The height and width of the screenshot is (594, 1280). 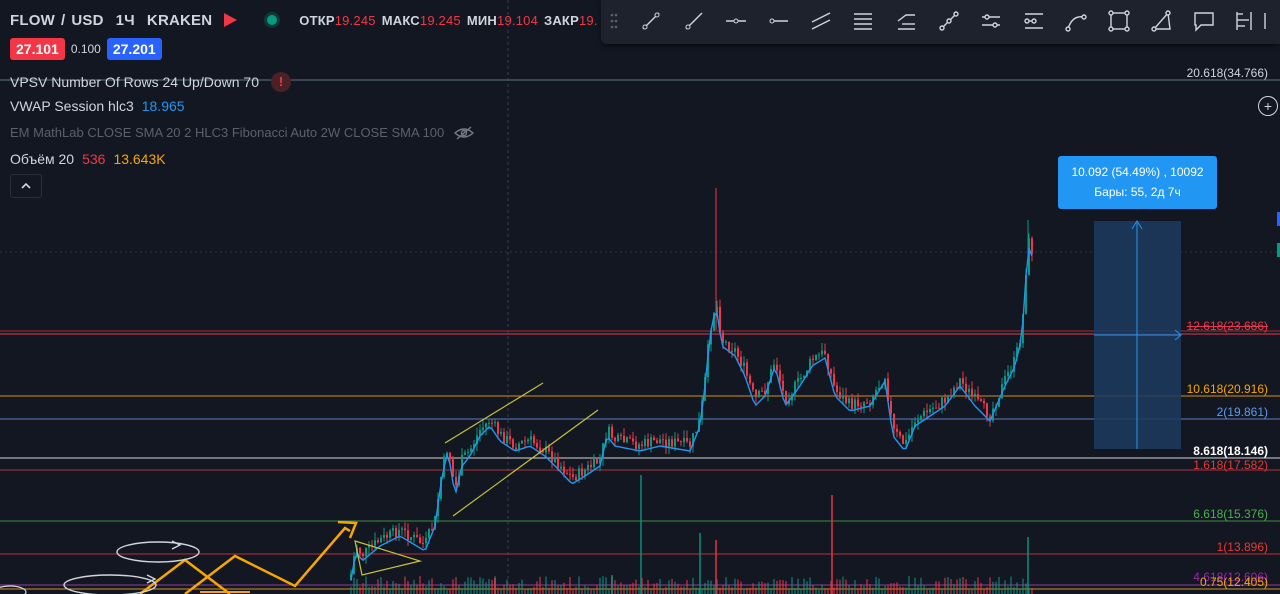 I want to click on horizontal-line-icon, so click(x=736, y=21).